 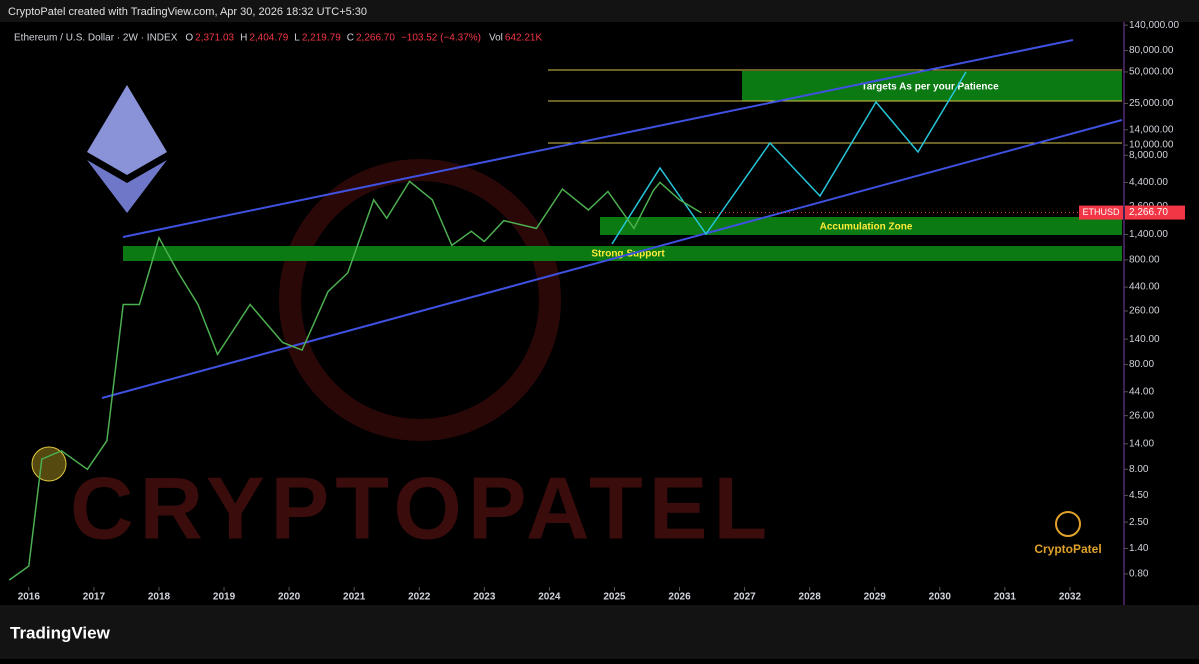 What do you see at coordinates (1141, 391) in the screenshot?
I see `y-tick-label: 44.00` at bounding box center [1141, 391].